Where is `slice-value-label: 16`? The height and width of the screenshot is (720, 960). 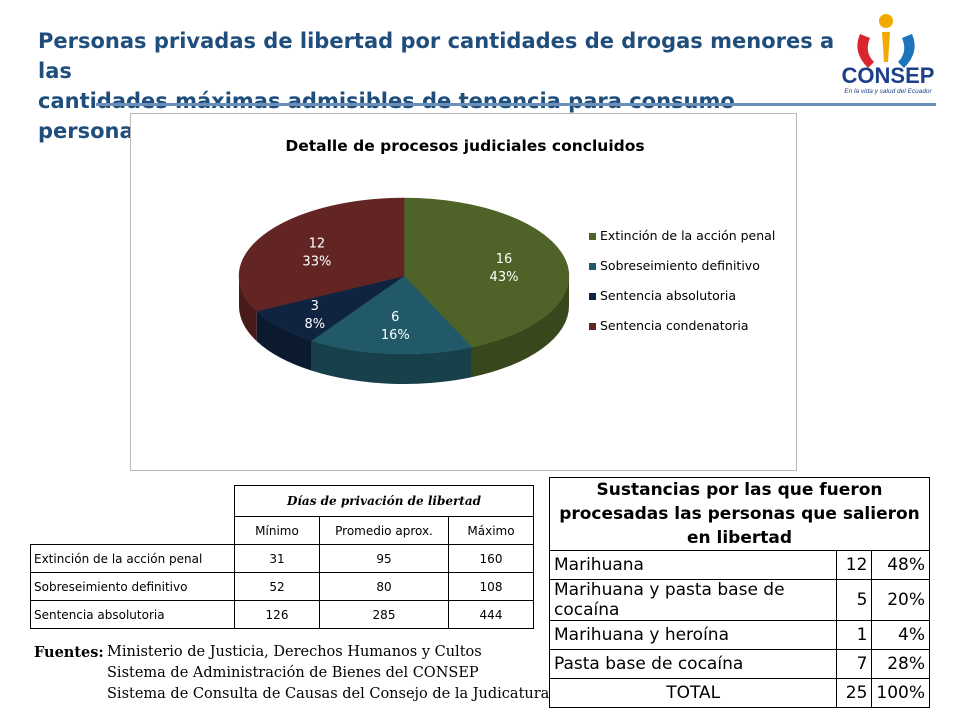 slice-value-label: 16 is located at coordinates (504, 259).